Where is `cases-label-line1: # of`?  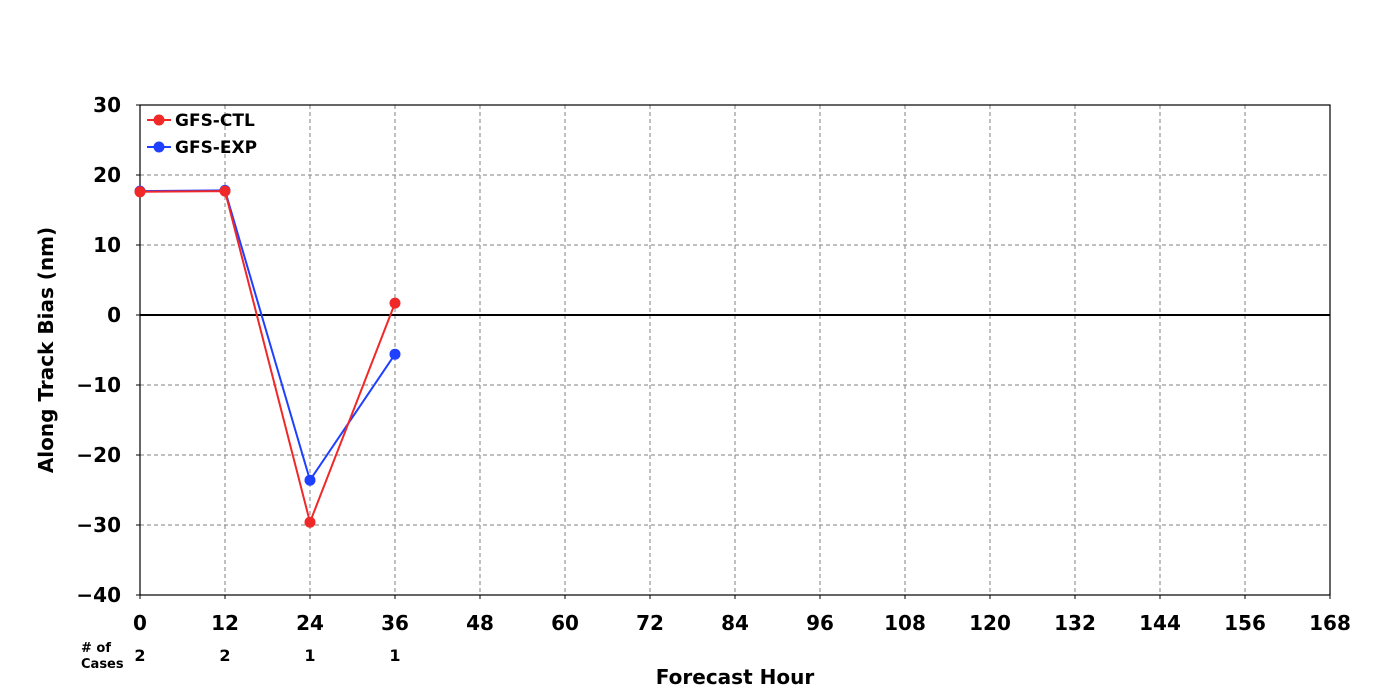 cases-label-line1: # of is located at coordinates (96, 648).